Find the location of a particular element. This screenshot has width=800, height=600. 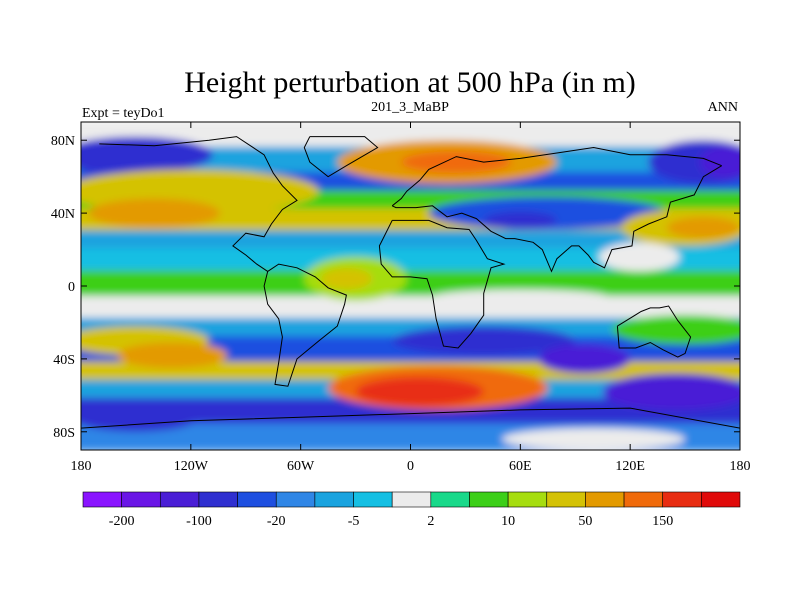

colorbar-label-2: -20 is located at coordinates (276, 521).